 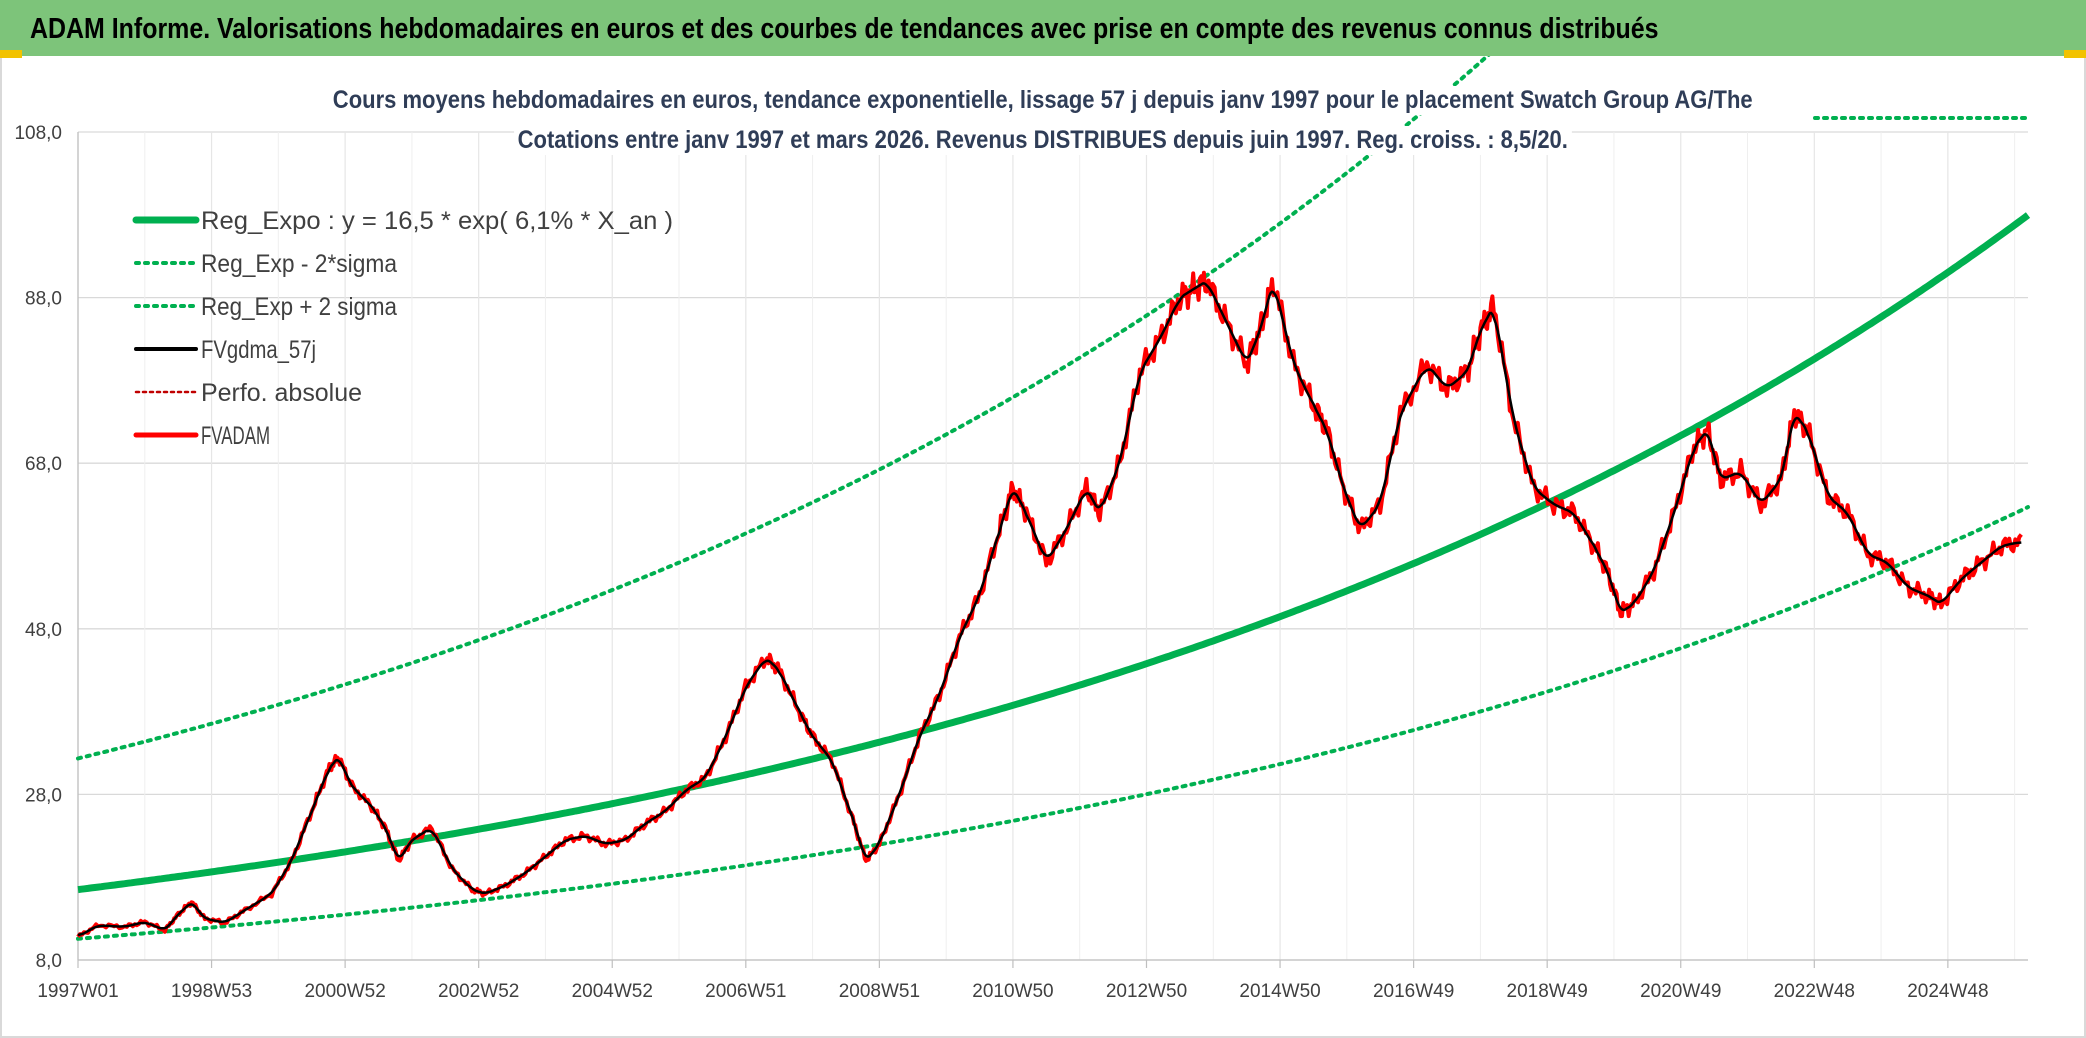 I want to click on y-tick-label: 68,0, so click(x=43, y=464).